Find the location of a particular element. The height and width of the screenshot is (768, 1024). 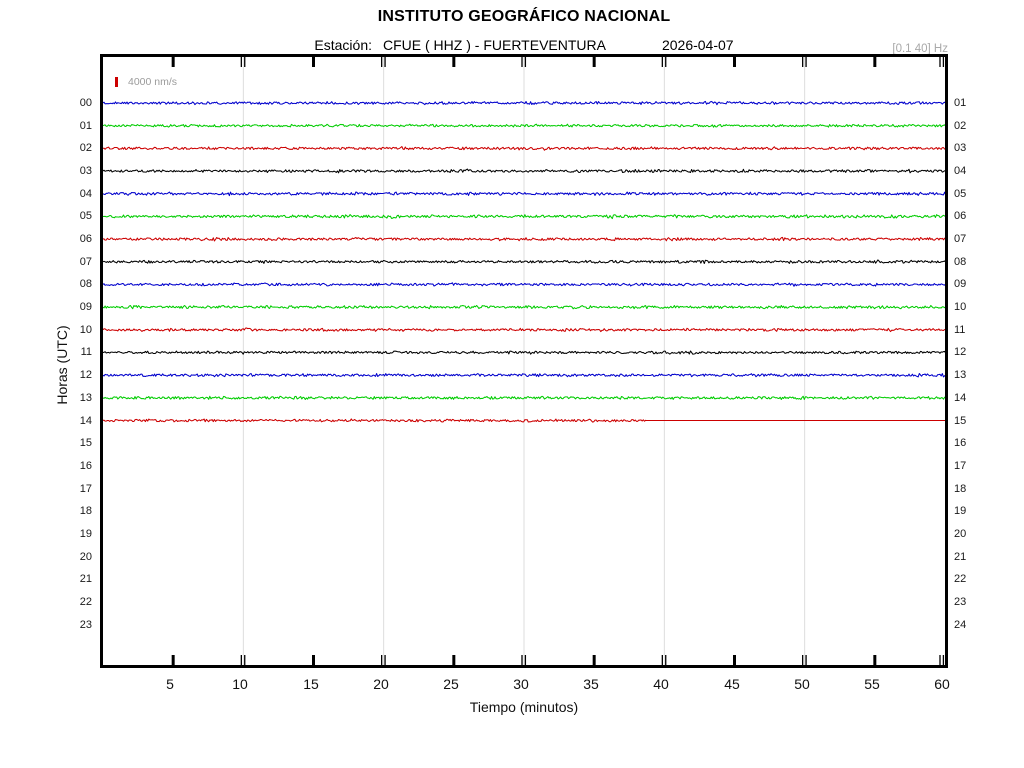

scale-label: 4000 nm/s is located at coordinates (153, 82).